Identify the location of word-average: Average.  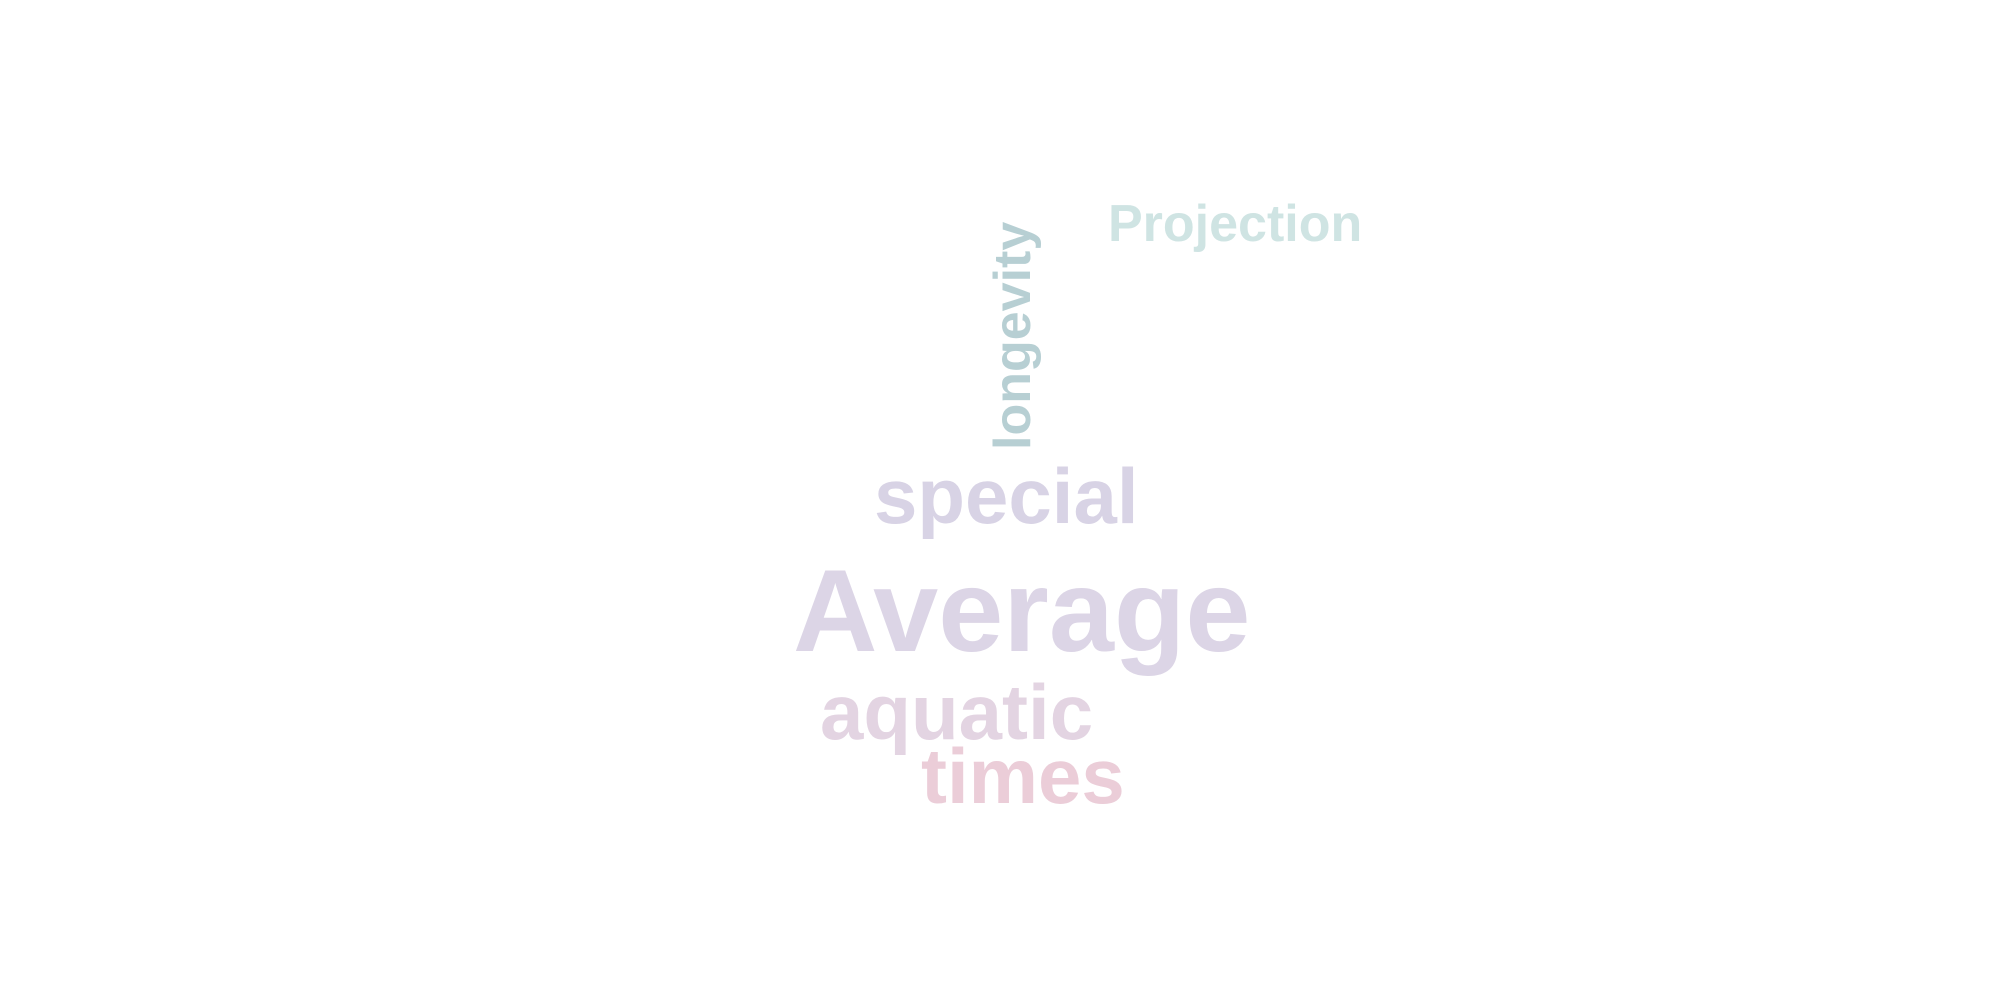
(1022, 610).